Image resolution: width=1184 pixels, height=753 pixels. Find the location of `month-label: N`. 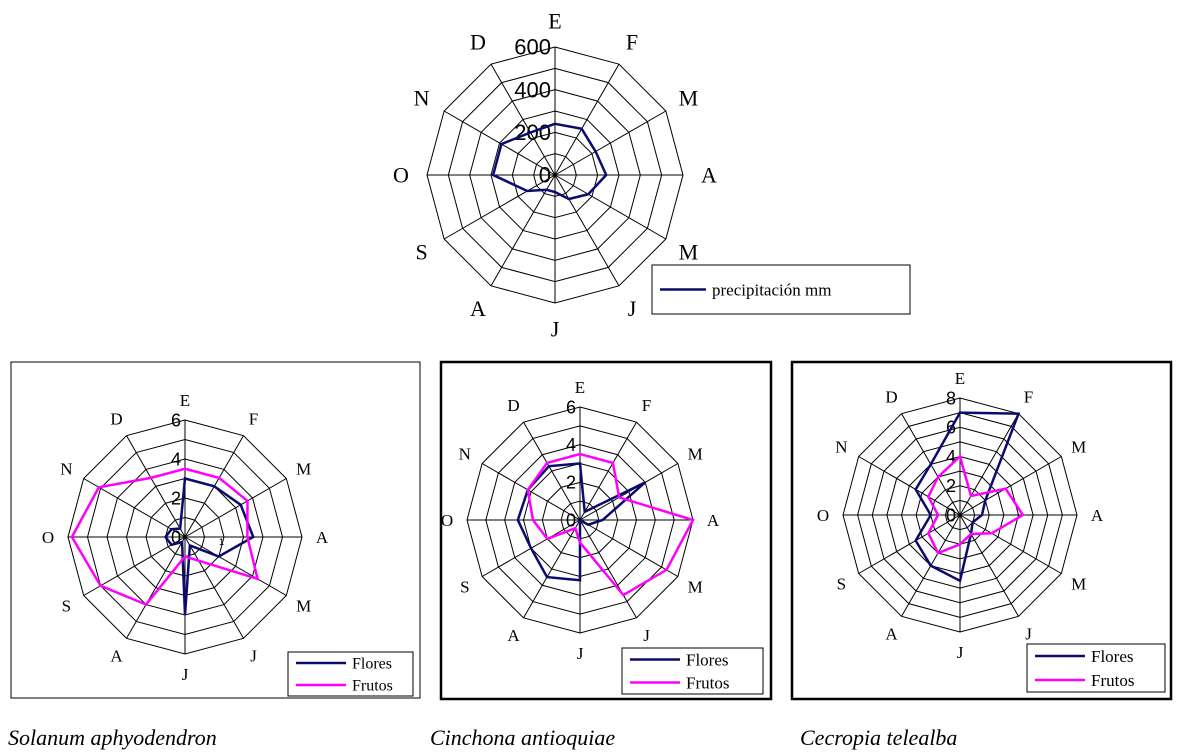

month-label: N is located at coordinates (66, 468).